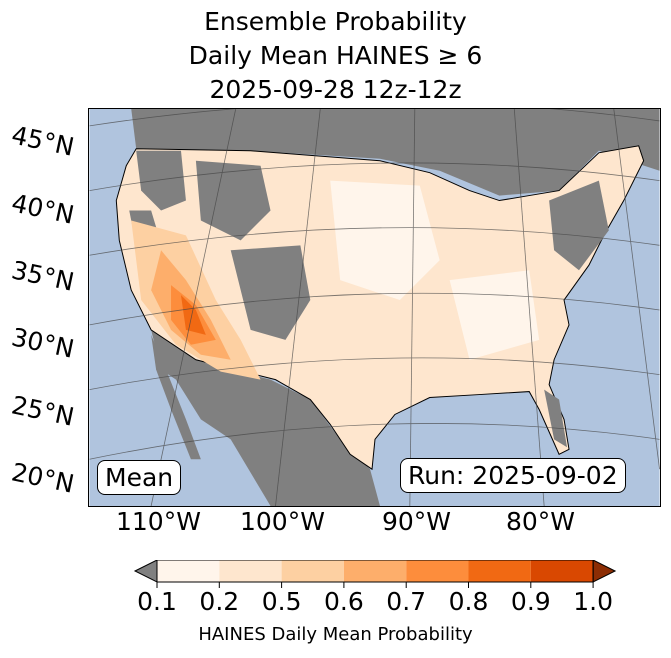 The image size is (671, 658). What do you see at coordinates (395, 152) in the screenshot?
I see `canada-land` at bounding box center [395, 152].